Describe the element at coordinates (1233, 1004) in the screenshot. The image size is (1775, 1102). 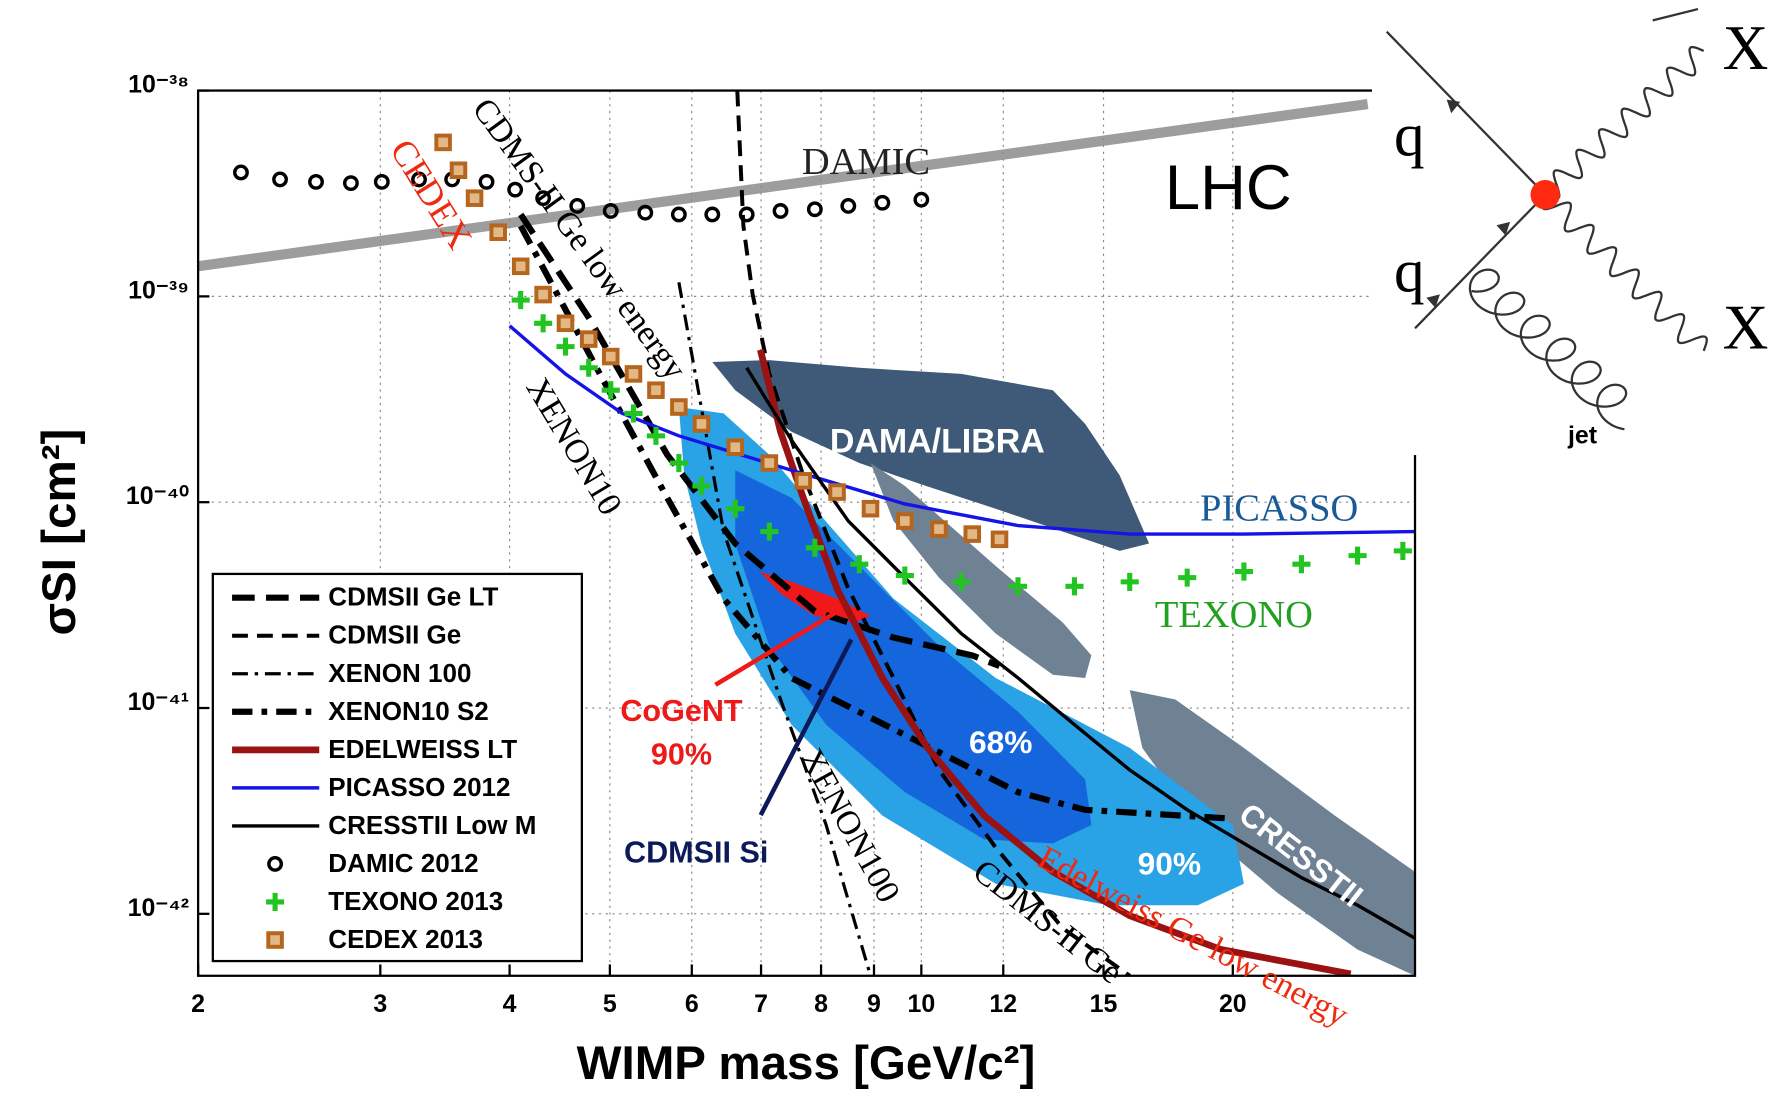
I see `x-tick-label: 20` at that location.